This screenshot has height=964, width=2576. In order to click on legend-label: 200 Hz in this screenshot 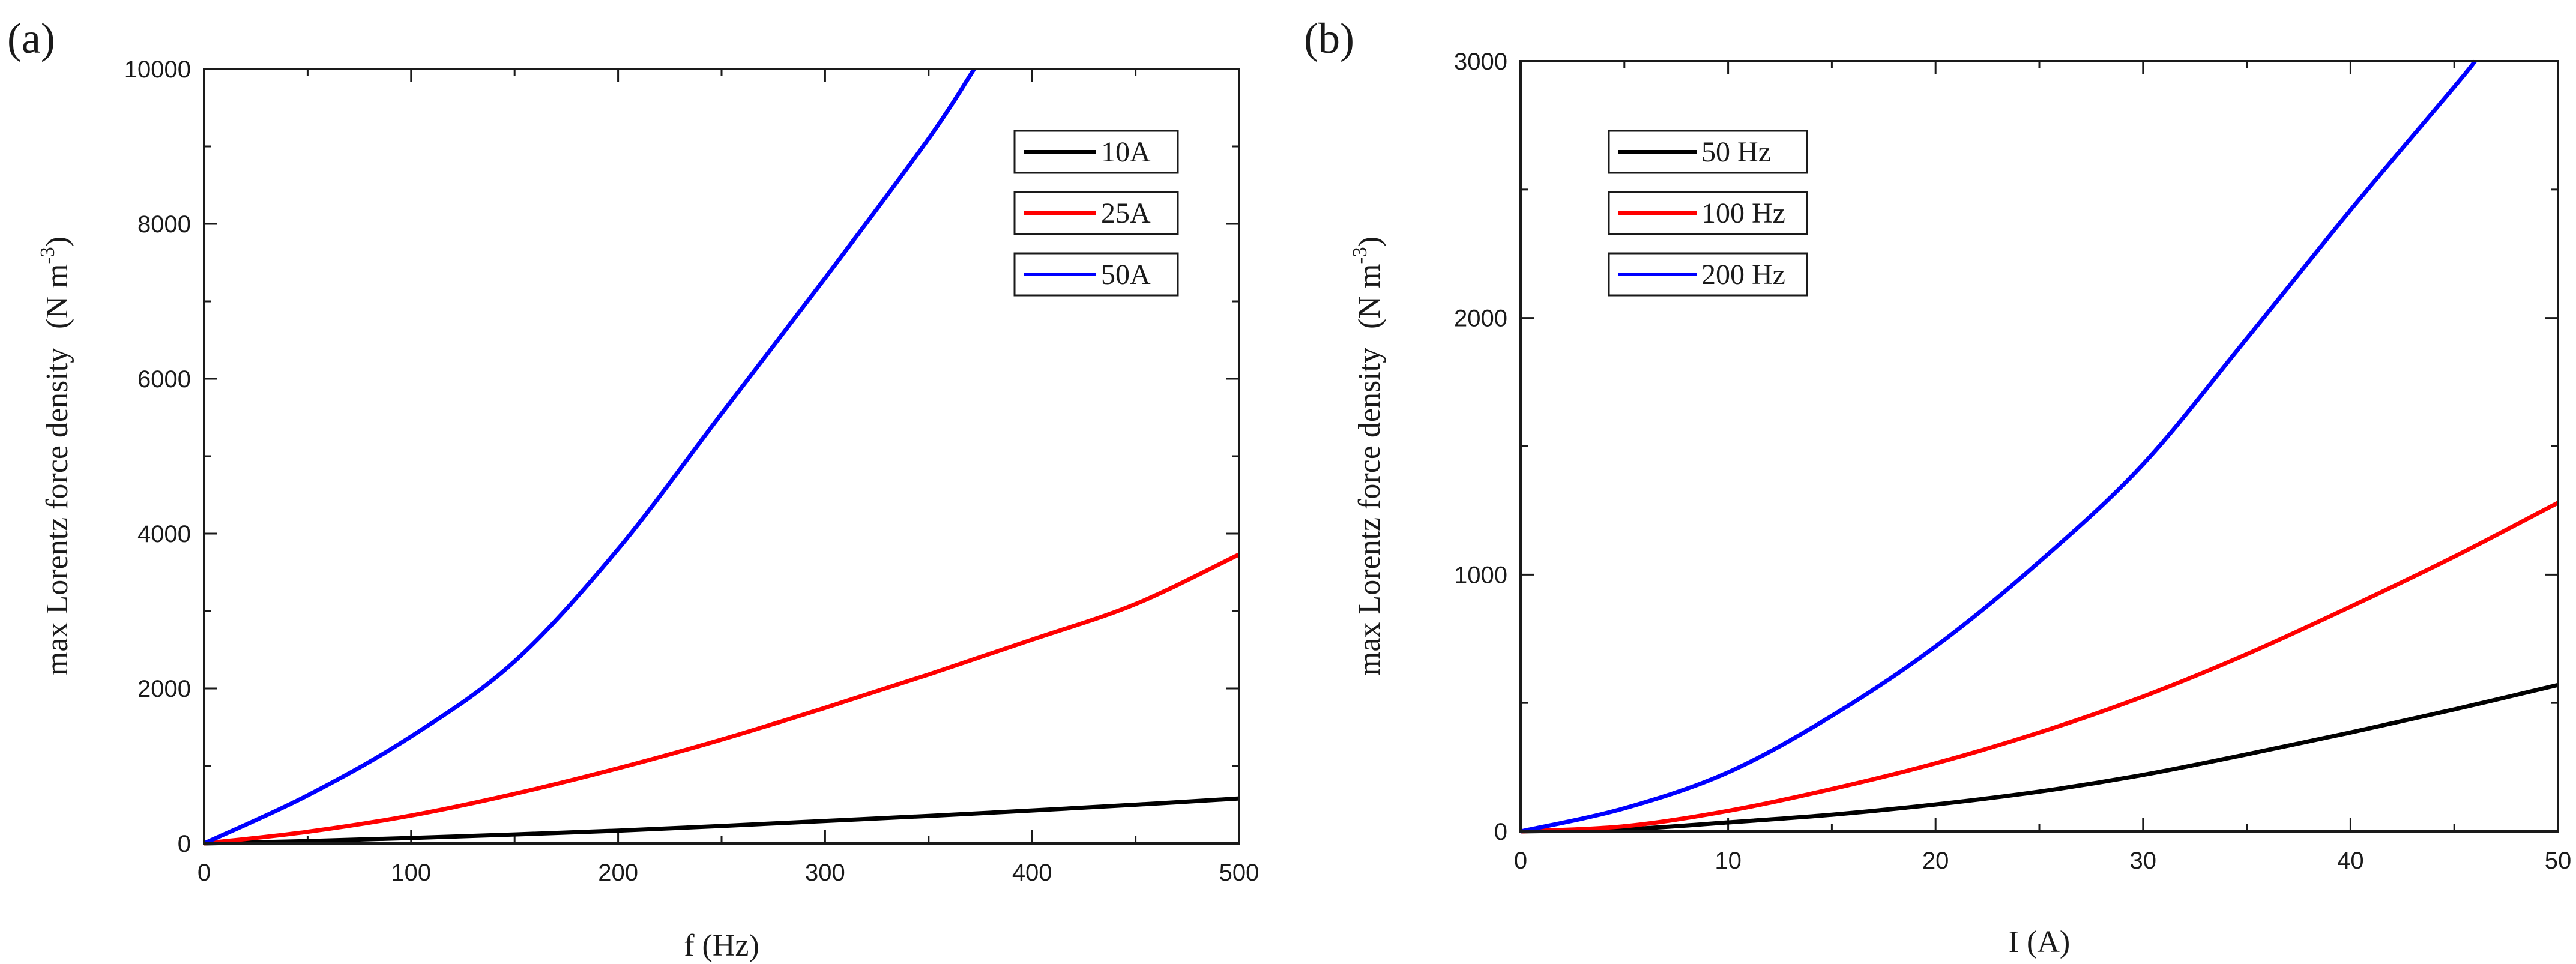, I will do `click(1743, 275)`.